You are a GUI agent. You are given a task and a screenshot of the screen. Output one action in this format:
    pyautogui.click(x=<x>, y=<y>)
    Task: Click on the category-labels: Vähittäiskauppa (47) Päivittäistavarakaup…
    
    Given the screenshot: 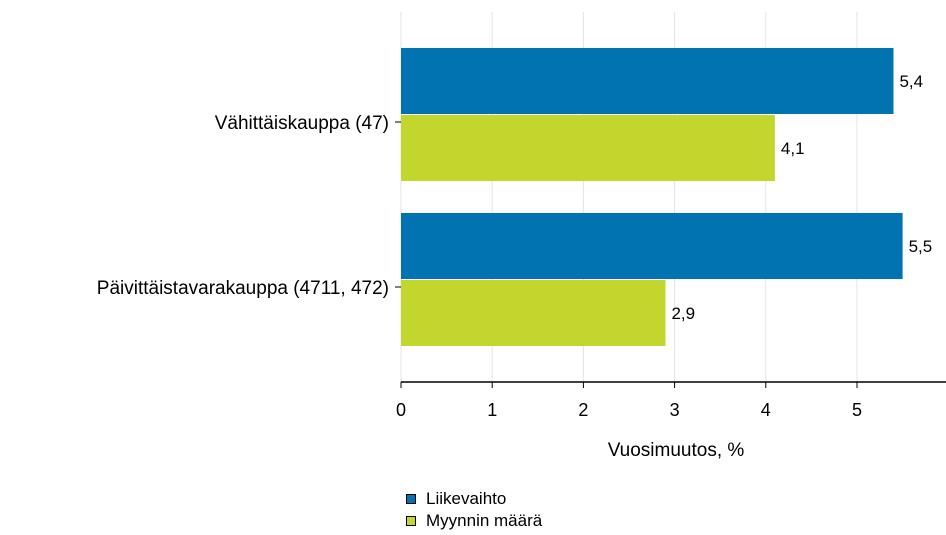 What is the action you would take?
    pyautogui.click(x=249, y=206)
    